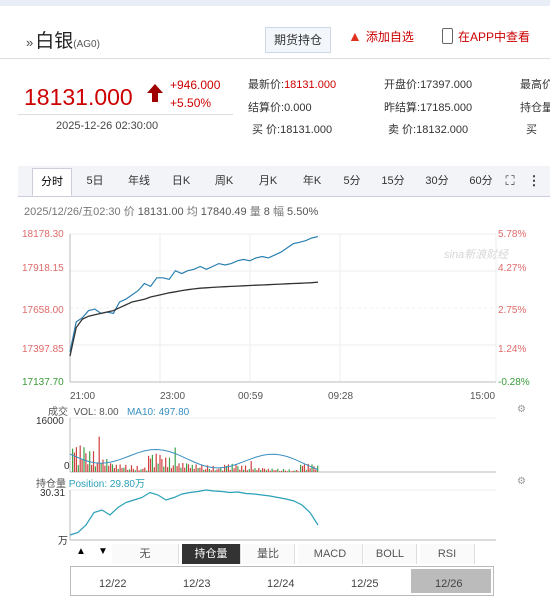 The image size is (550, 605). I want to click on futures-holdings-button: 期货持仓, so click(298, 40).